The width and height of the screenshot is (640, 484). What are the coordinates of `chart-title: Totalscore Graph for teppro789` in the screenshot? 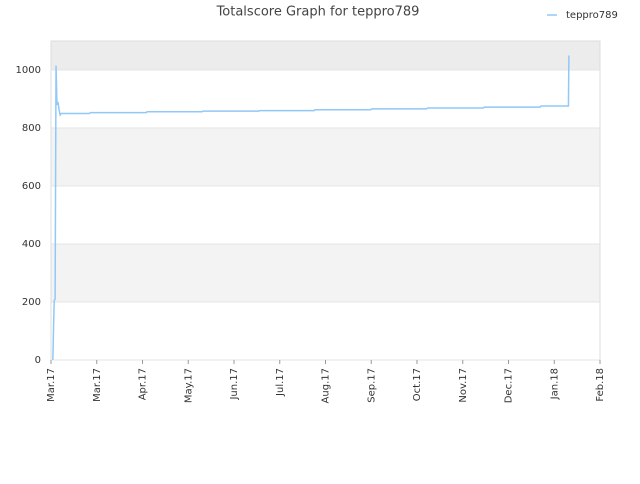 It's located at (318, 12).